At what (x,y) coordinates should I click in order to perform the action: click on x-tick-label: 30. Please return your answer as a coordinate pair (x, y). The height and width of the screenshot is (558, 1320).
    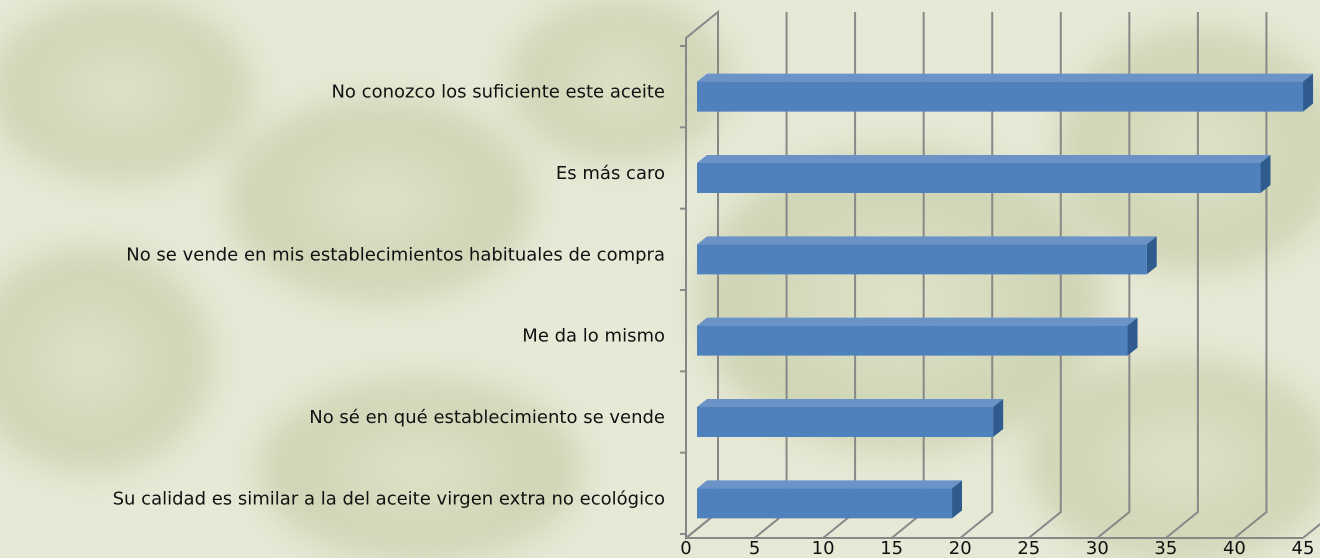
    Looking at the image, I should click on (1097, 548).